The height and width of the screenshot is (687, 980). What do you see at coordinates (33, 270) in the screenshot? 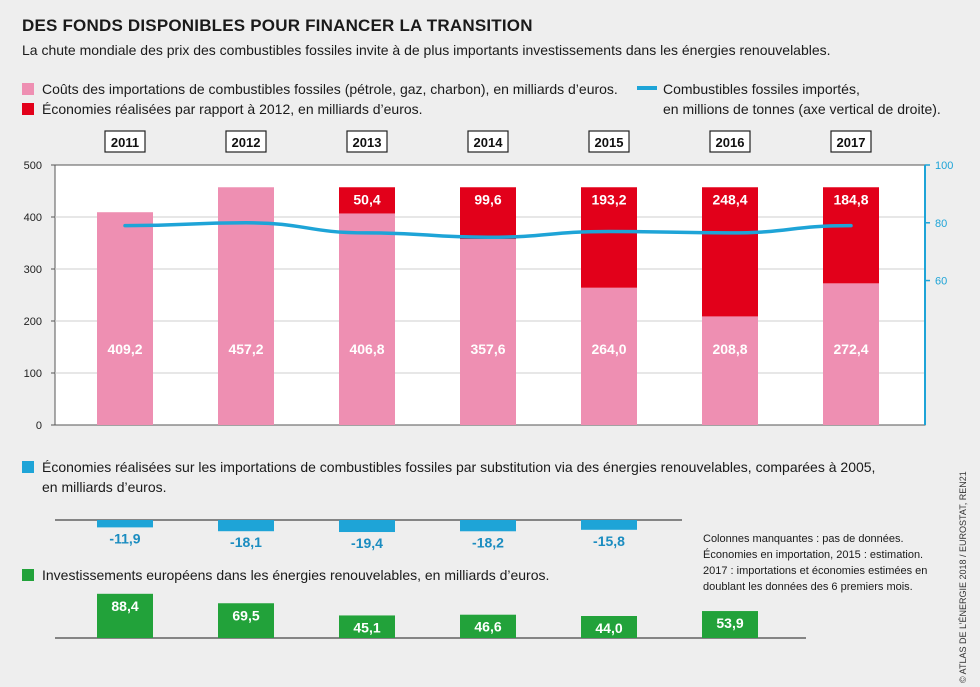
I see `y-tick-label: 300` at bounding box center [33, 270].